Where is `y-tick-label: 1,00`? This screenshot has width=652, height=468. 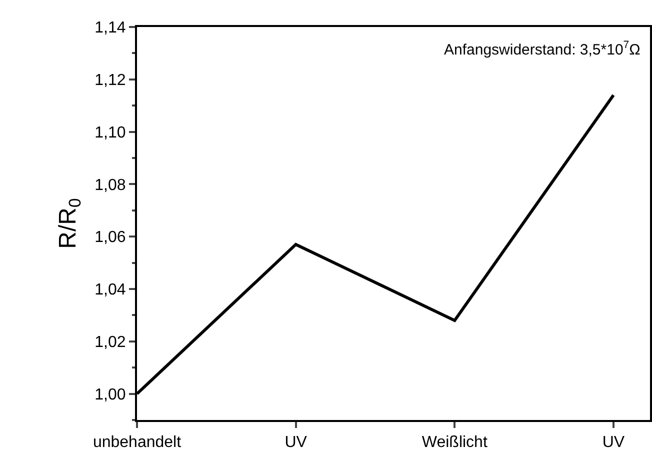
y-tick-label: 1,00 is located at coordinates (110, 395).